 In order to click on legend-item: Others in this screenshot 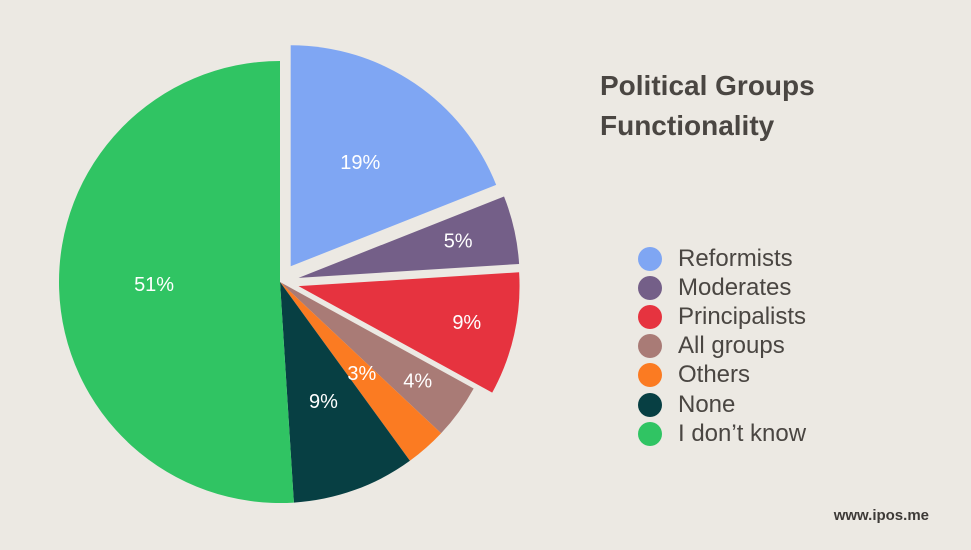, I will do `click(722, 375)`.